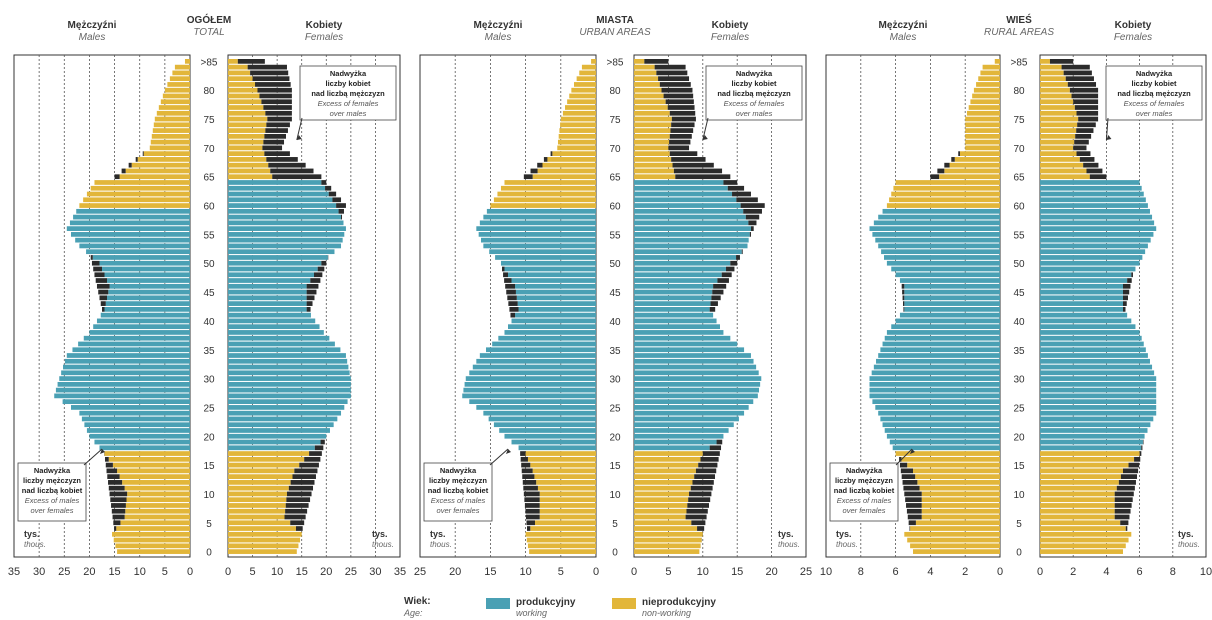 The width and height of the screenshot is (1212, 620). I want to click on age-label: 15, so click(209, 466).